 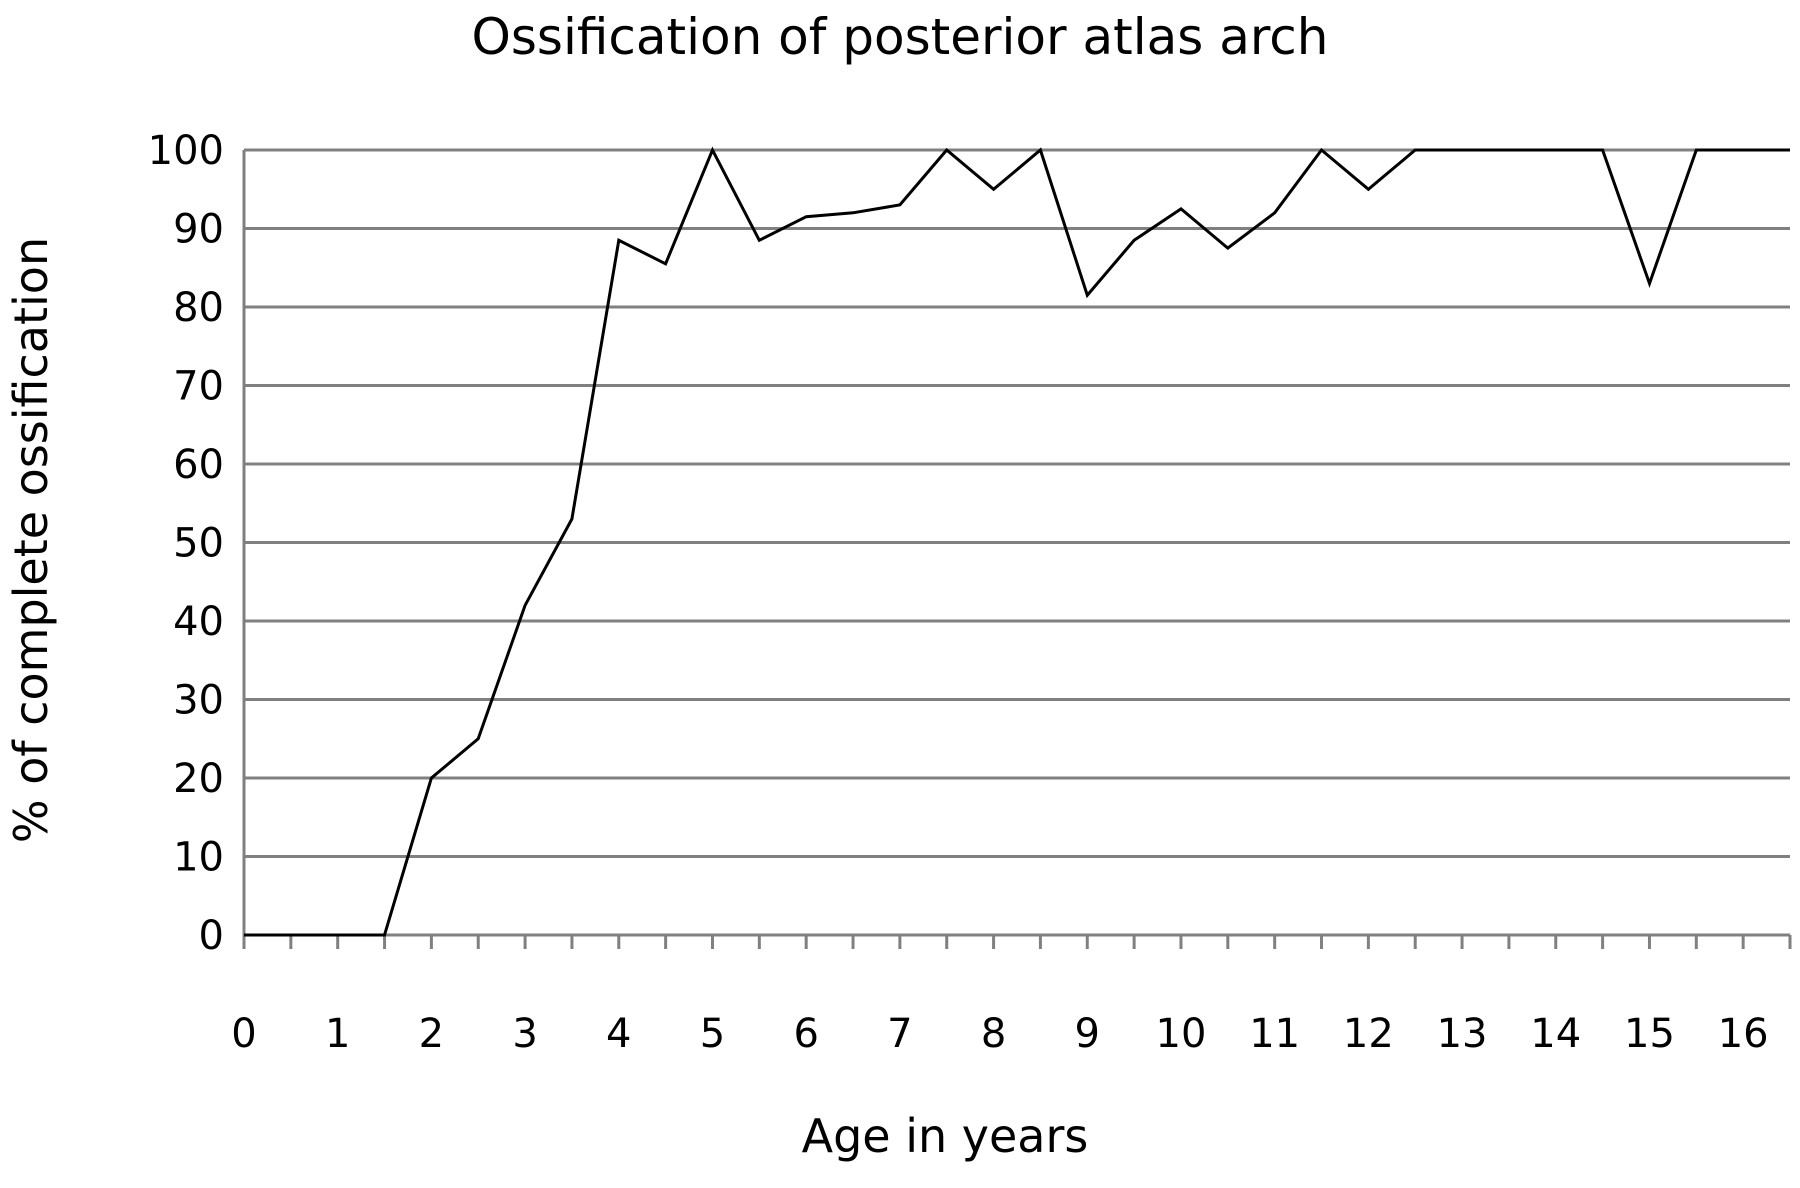 I want to click on x-axis-label: Age in years, so click(x=945, y=1136).